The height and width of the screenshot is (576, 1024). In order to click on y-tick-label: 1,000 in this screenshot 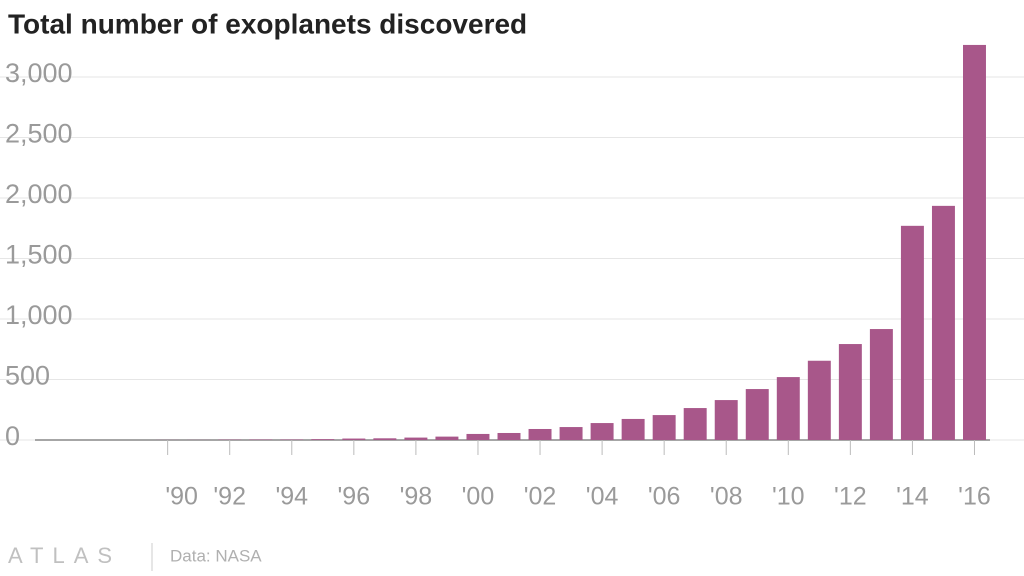, I will do `click(39, 315)`.